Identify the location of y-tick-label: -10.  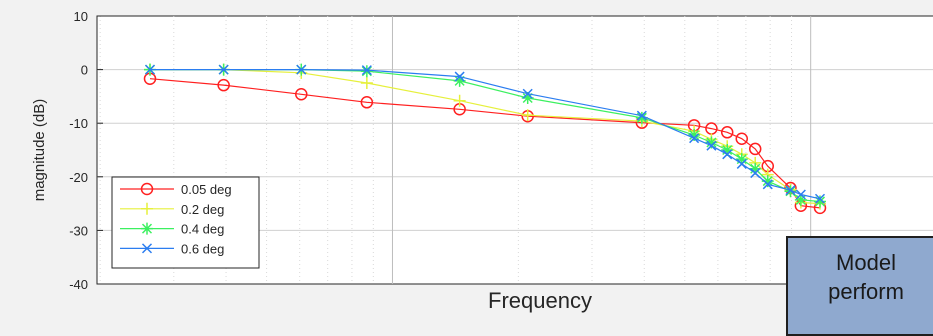
(78, 123).